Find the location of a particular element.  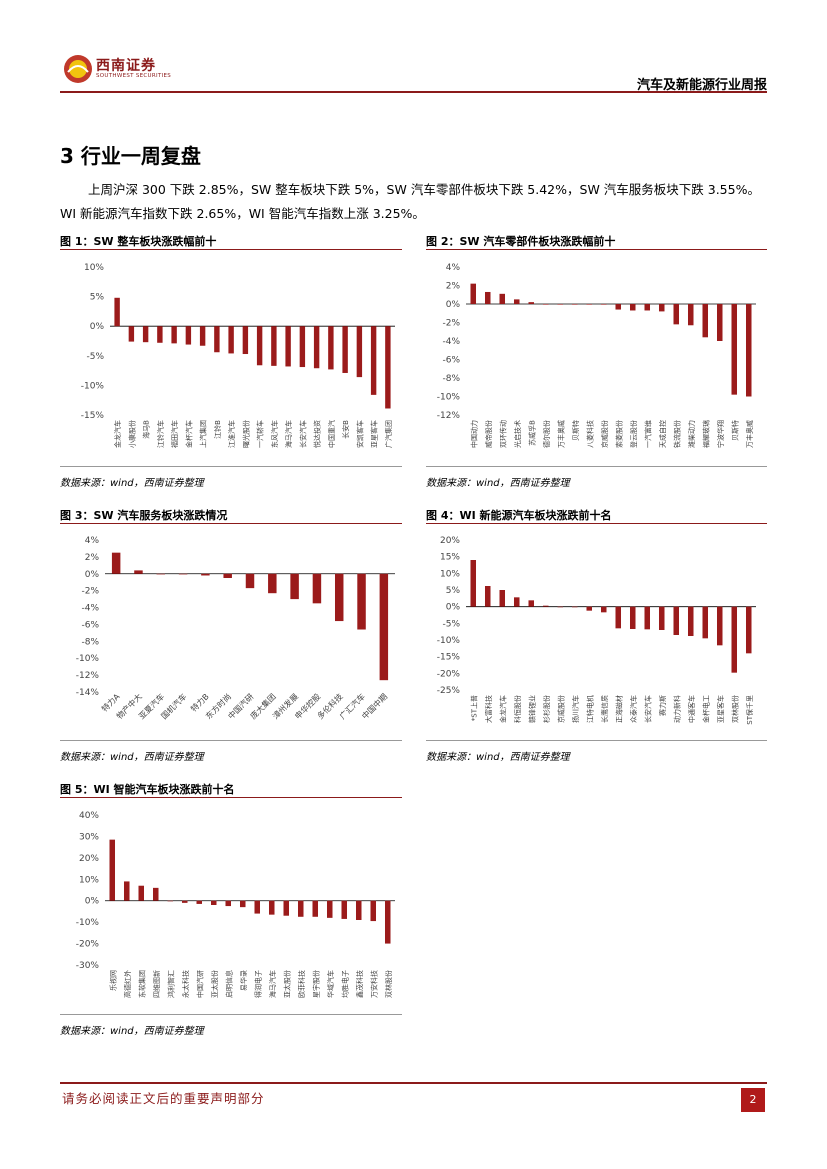

y-tick-label: 20% is located at coordinates (89, 859).